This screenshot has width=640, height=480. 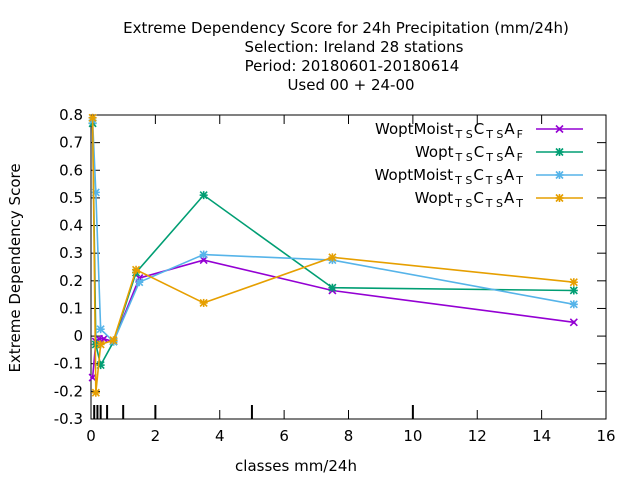 I want to click on legend-label: Wopt T SC T SA T, so click(x=469, y=199).